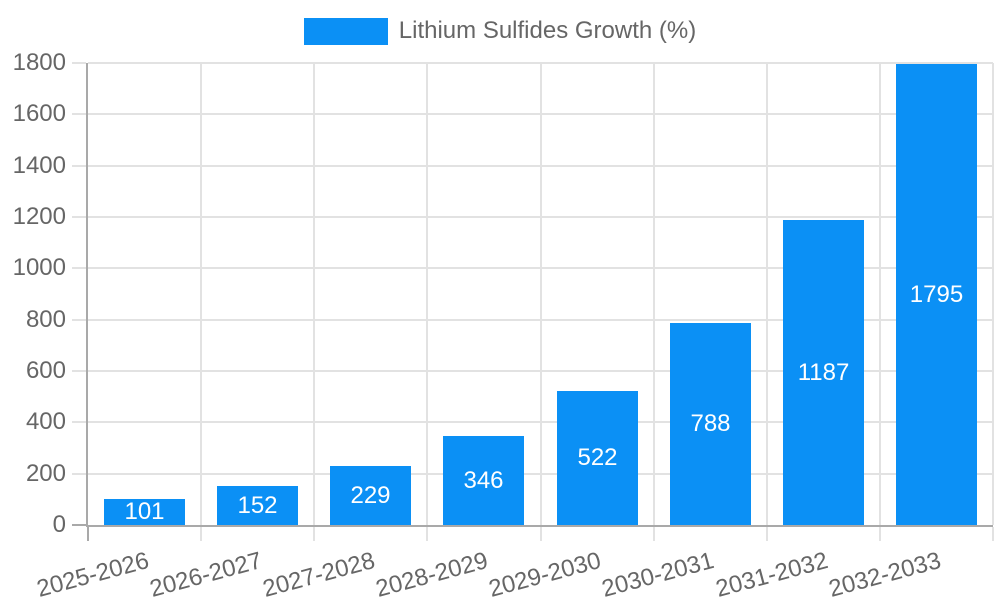 The height and width of the screenshot is (600, 1000). I want to click on bar-value-label: 152, so click(257, 505).